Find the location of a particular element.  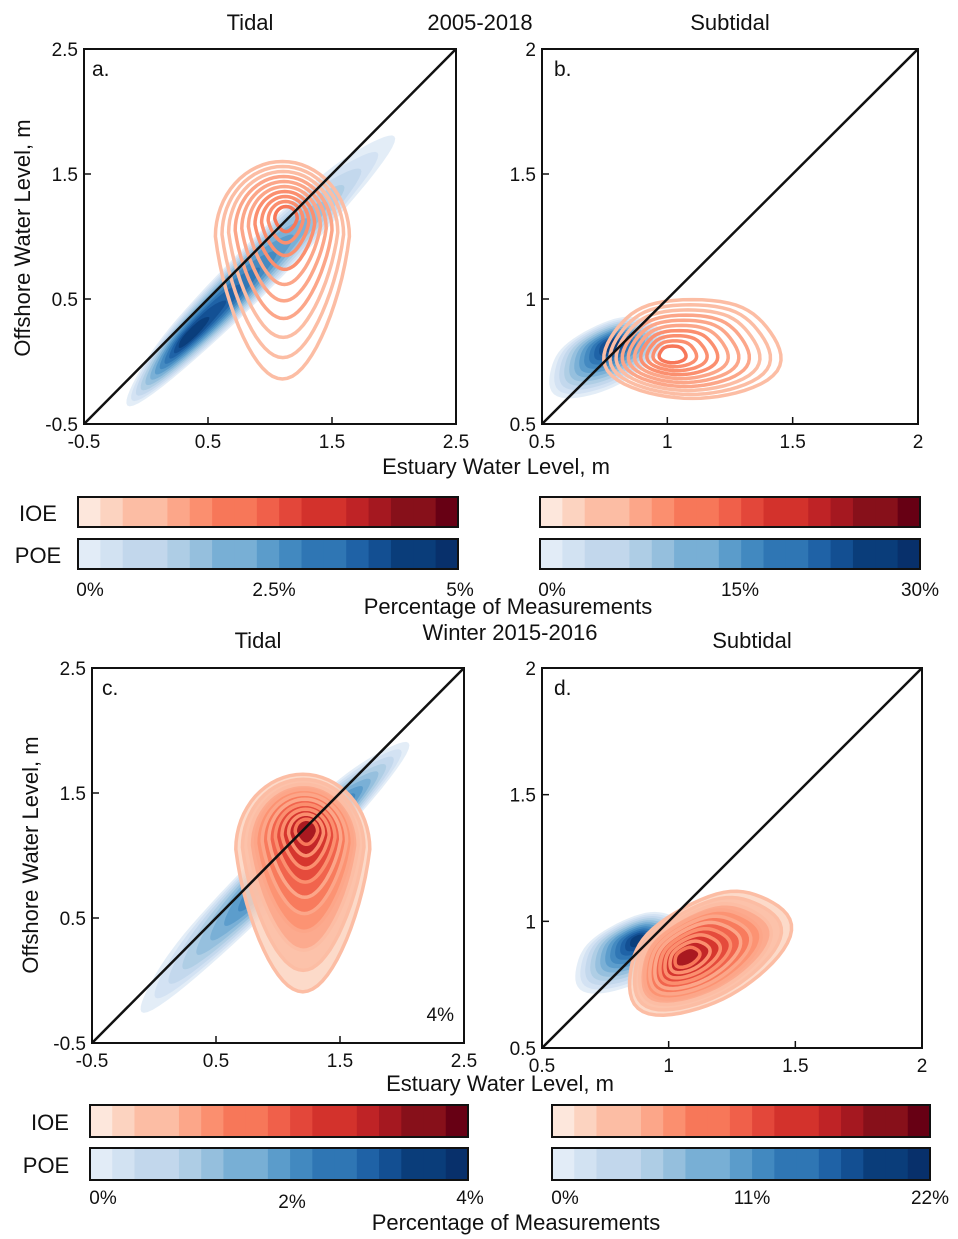

colorbar-4-tick-2: 22% is located at coordinates (930, 1198).